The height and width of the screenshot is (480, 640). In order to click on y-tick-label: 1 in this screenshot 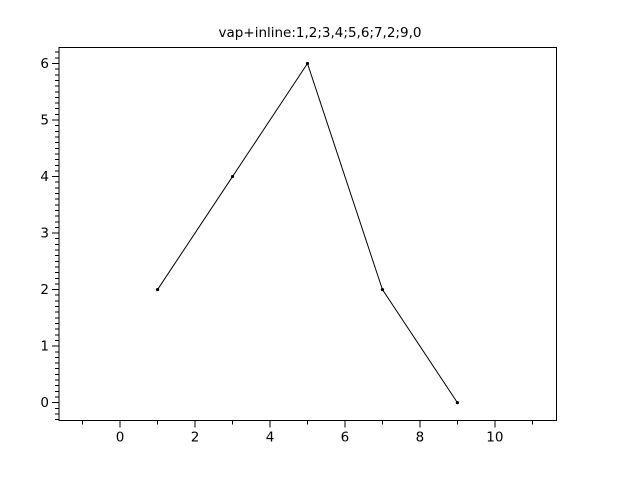, I will do `click(44, 347)`.